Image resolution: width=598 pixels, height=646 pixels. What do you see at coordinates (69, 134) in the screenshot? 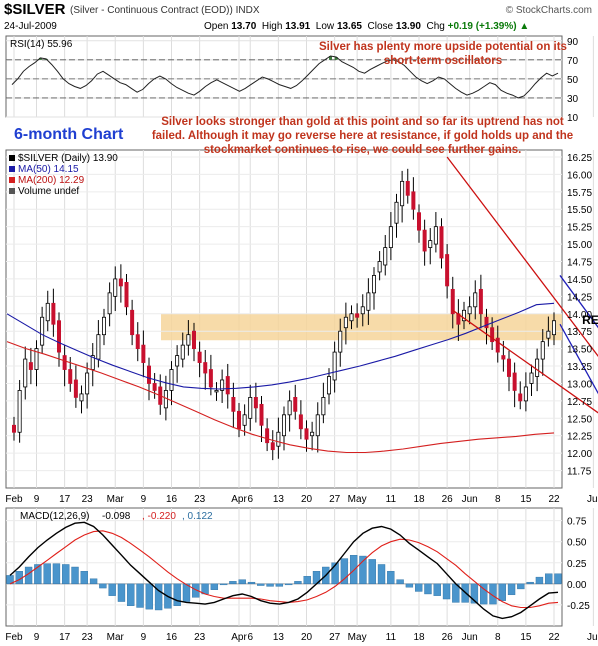
I see `chart-period-label: 6-month Chart` at bounding box center [69, 134].